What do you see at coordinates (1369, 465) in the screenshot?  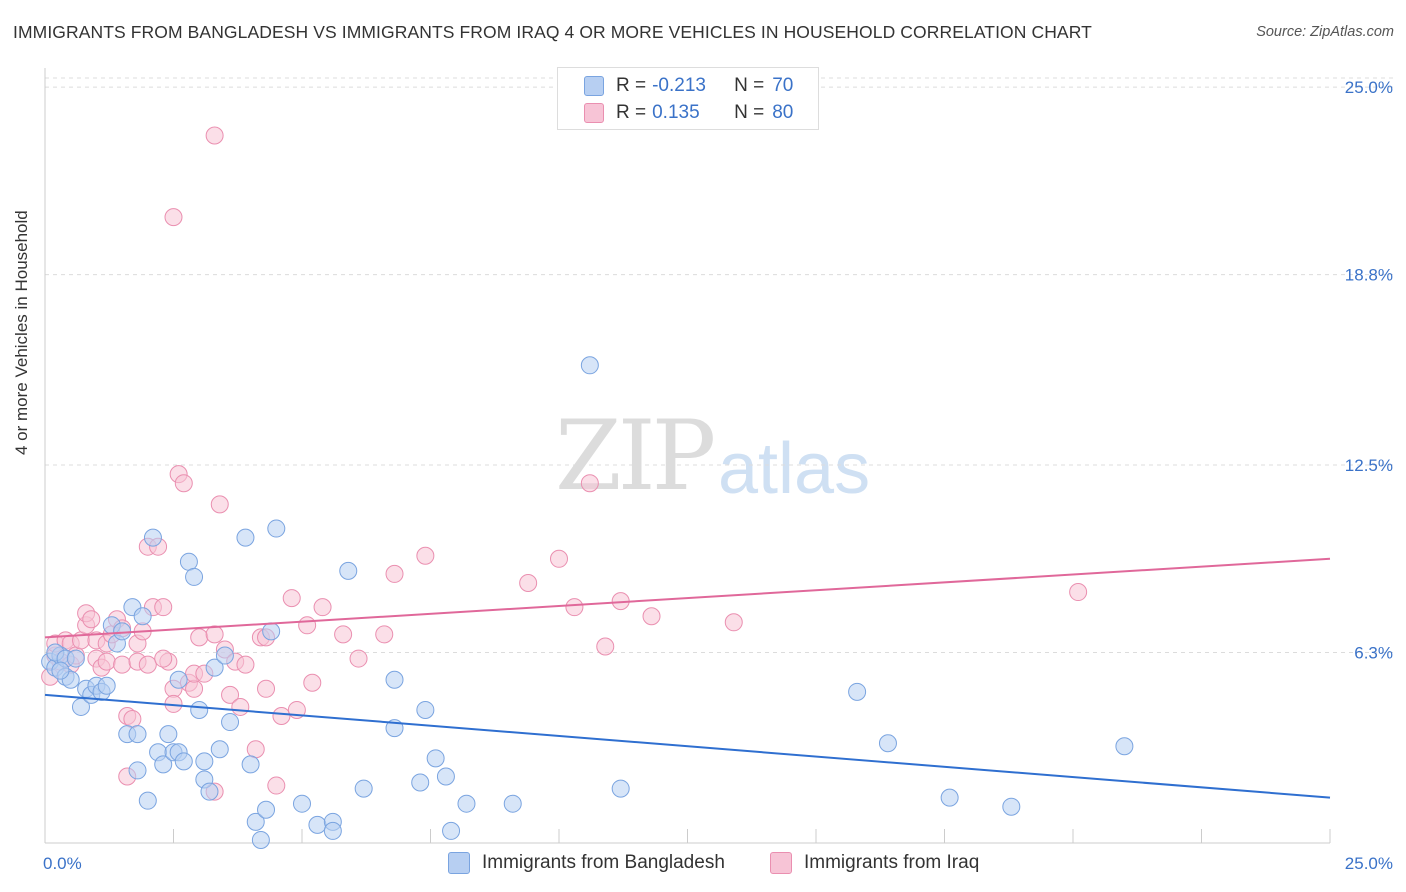 I see `y-tick-label: 12.5%` at bounding box center [1369, 465].